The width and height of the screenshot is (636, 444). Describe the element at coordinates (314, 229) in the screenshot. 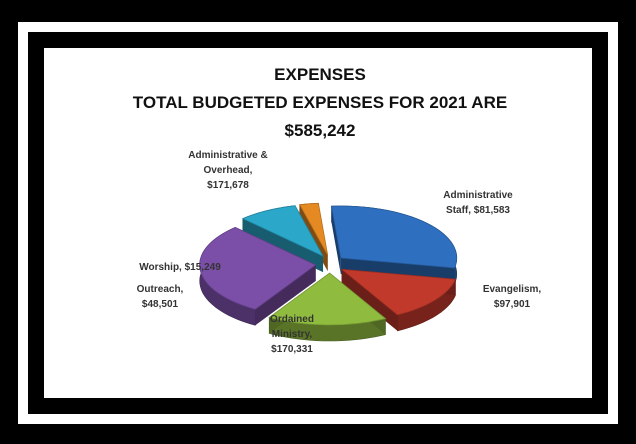

I see `slice-worship` at that location.